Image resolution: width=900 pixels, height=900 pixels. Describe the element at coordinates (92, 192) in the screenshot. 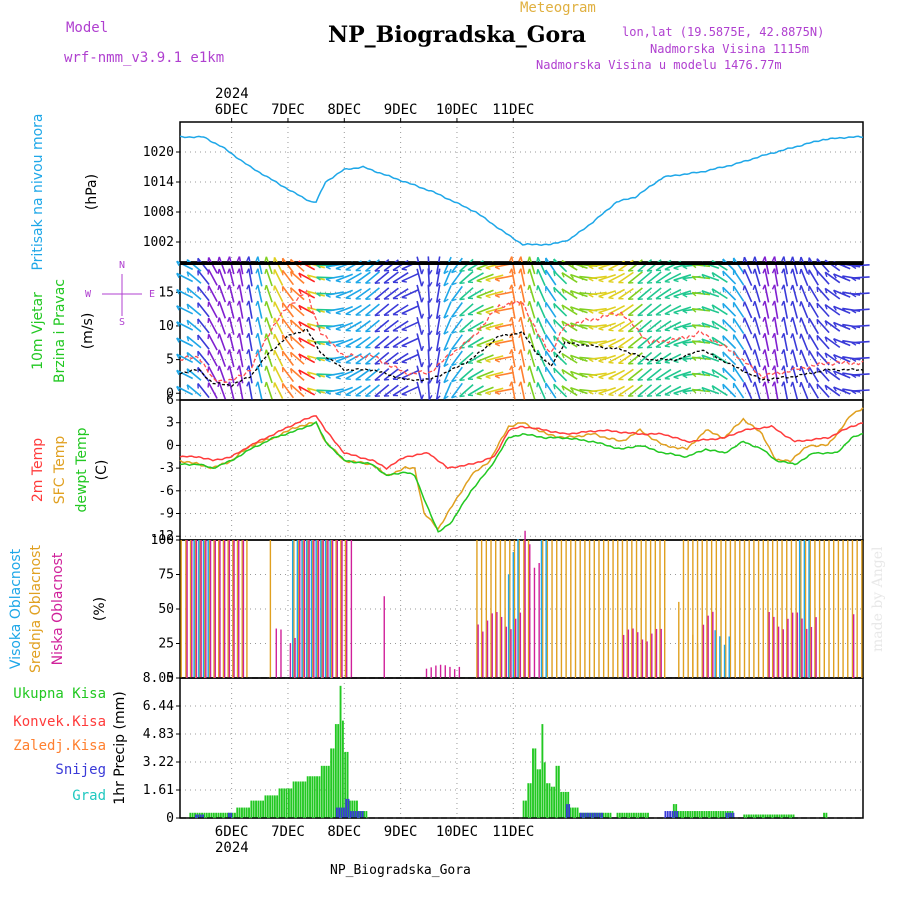

I see `pressure-unit: (hPa)` at that location.